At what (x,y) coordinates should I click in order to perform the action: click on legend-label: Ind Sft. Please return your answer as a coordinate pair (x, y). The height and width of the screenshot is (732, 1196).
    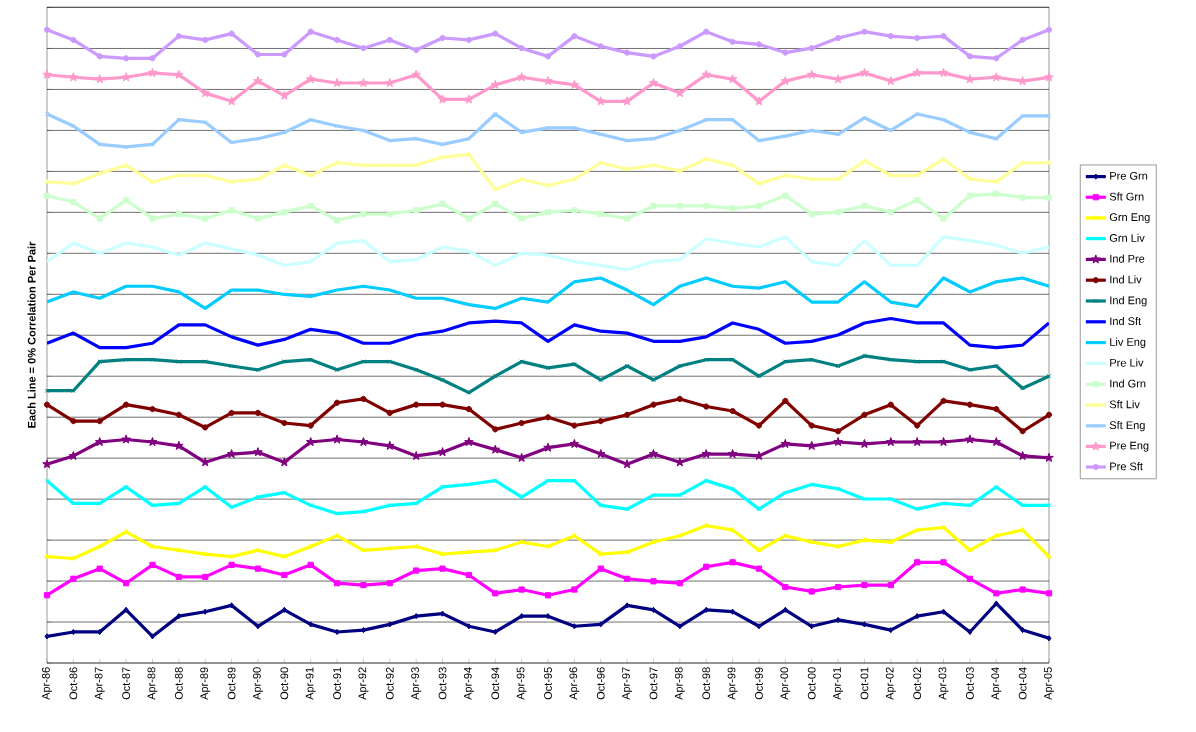
    Looking at the image, I should click on (1126, 321).